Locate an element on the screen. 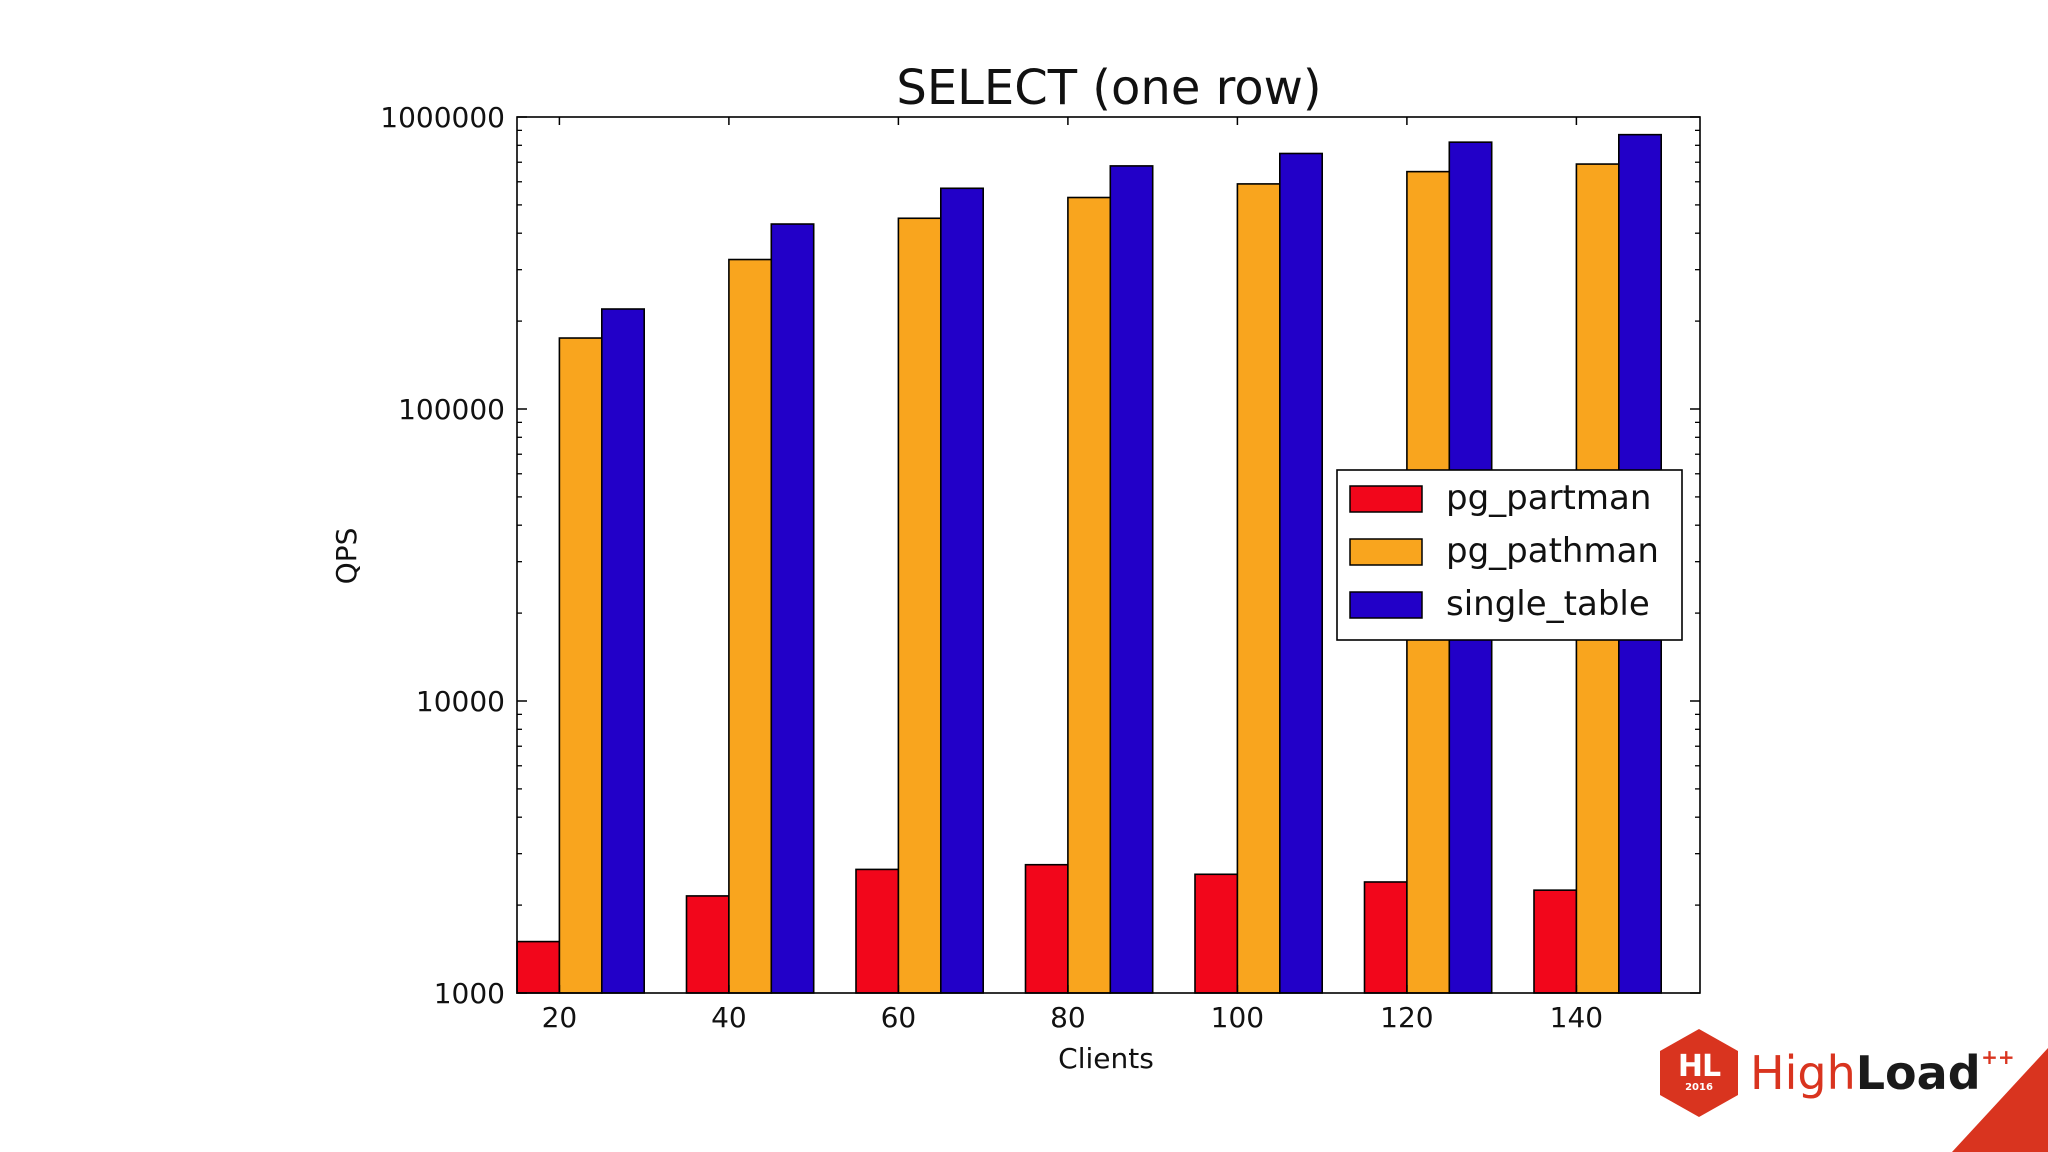 The height and width of the screenshot is (1152, 2048). legend: pg_partman pg_pathman single_table is located at coordinates (1509, 555).